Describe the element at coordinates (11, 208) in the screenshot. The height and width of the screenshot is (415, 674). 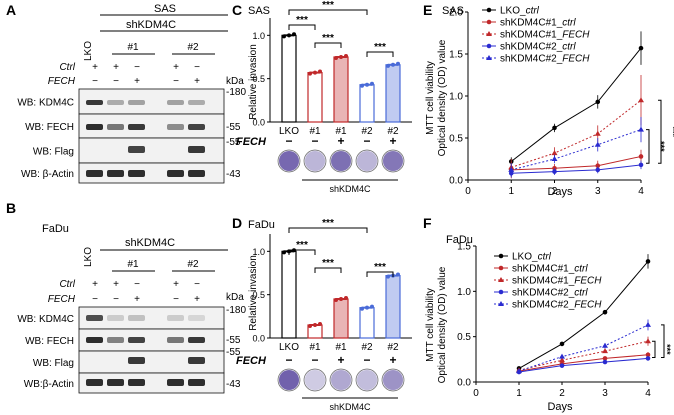
I see `panel-letter: B` at that location.